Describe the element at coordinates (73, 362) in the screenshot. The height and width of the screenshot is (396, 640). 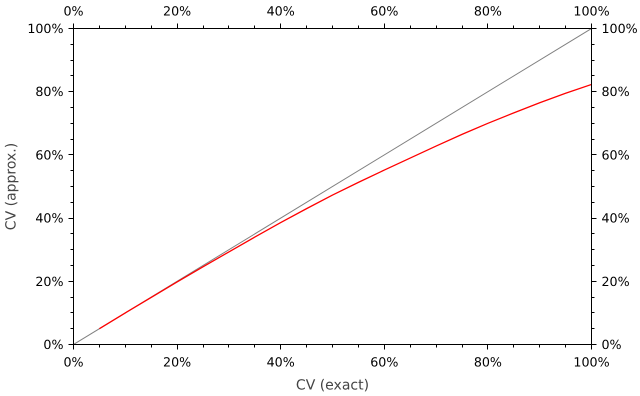
I see `x2-tick-label: 0%` at that location.